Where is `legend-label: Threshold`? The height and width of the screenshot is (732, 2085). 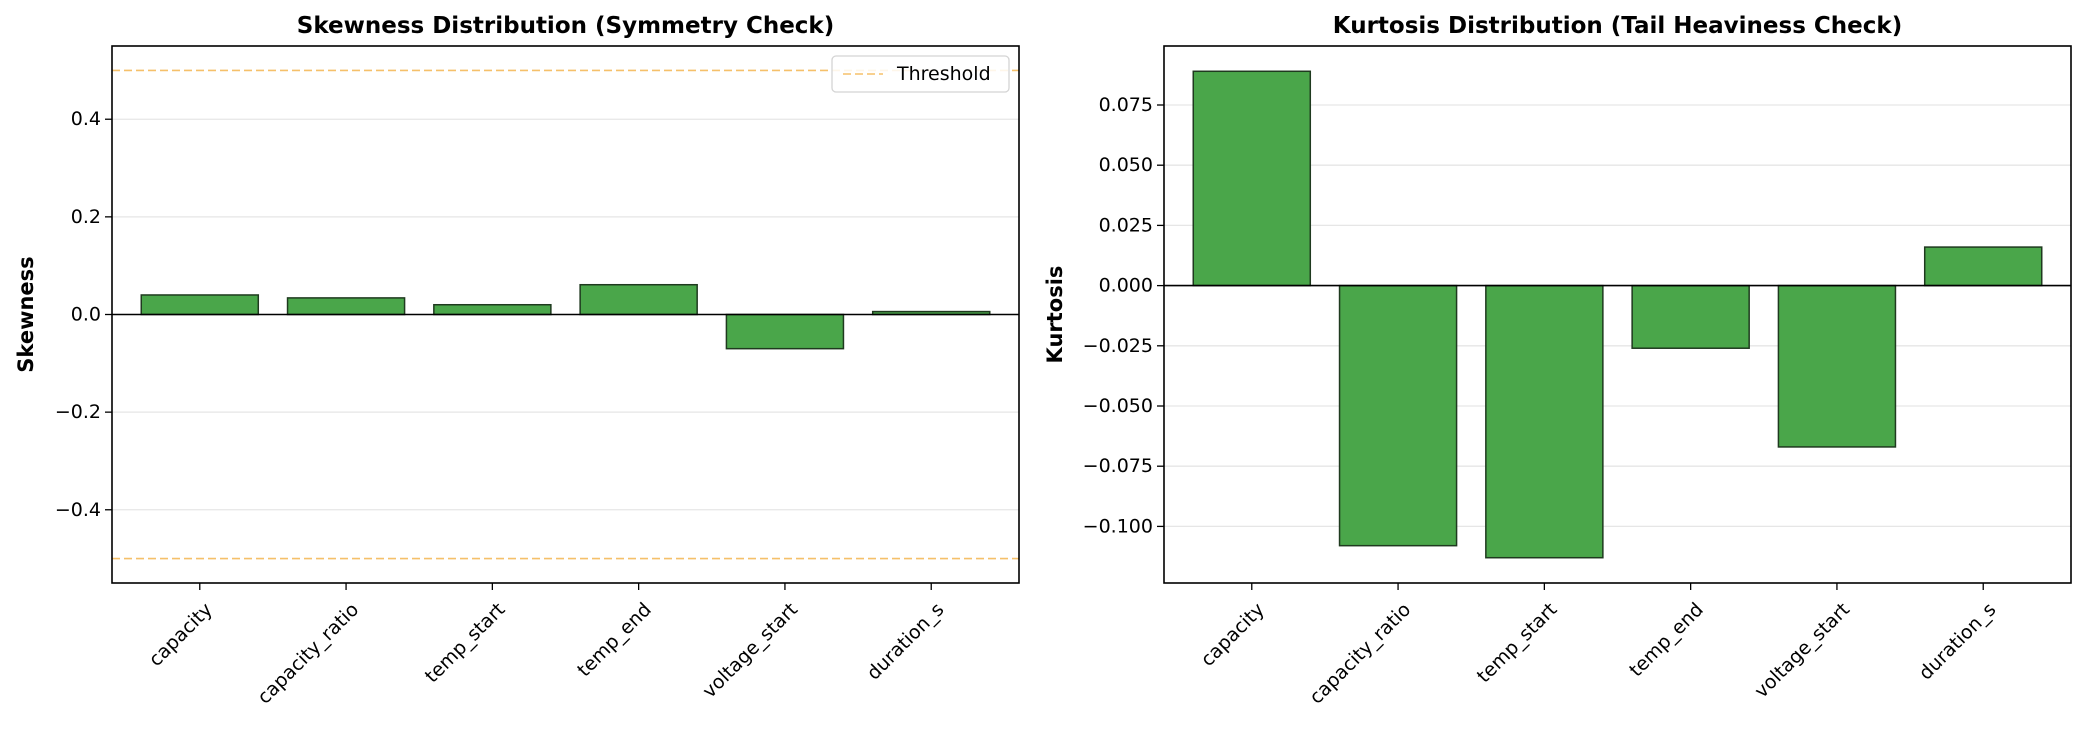 legend-label: Threshold is located at coordinates (943, 74).